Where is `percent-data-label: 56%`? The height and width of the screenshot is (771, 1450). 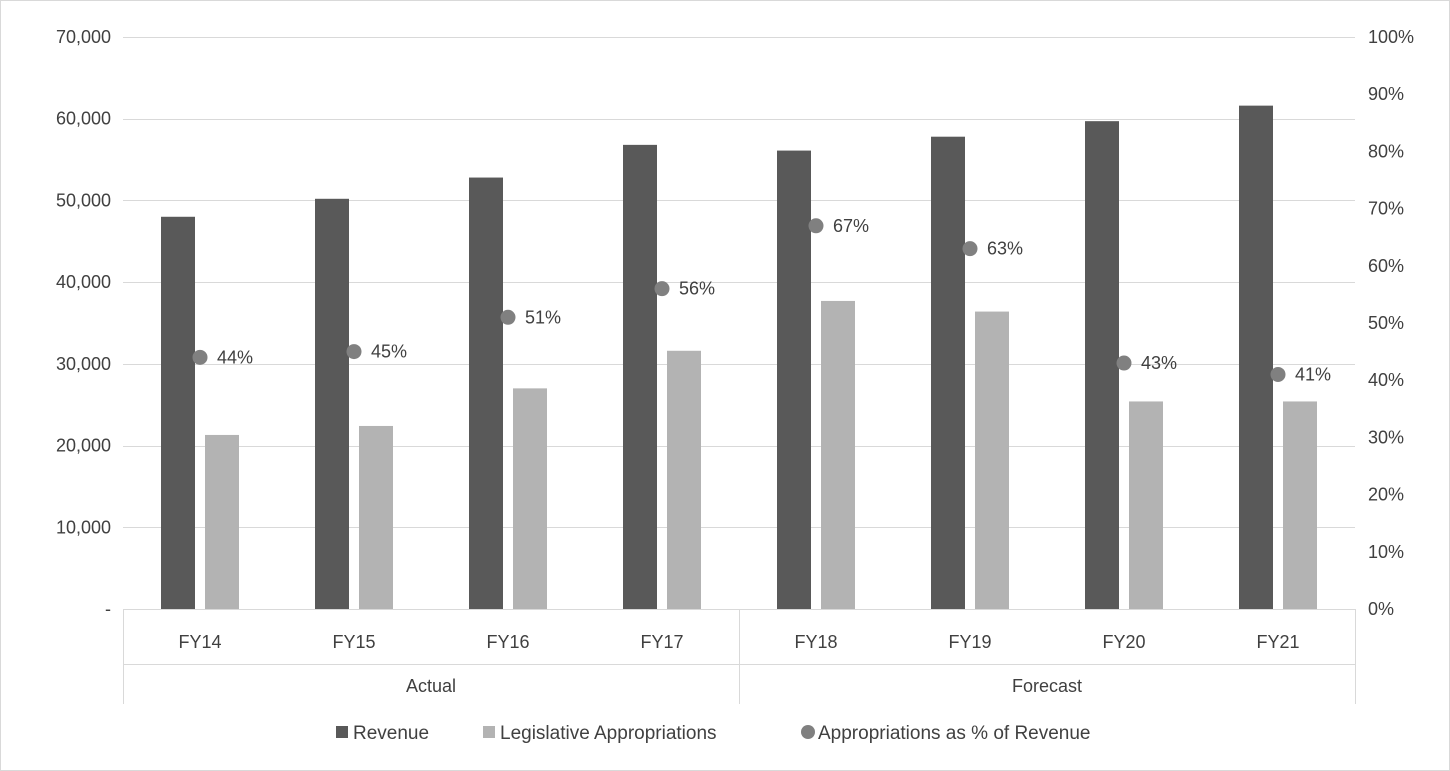 percent-data-label: 56% is located at coordinates (697, 289).